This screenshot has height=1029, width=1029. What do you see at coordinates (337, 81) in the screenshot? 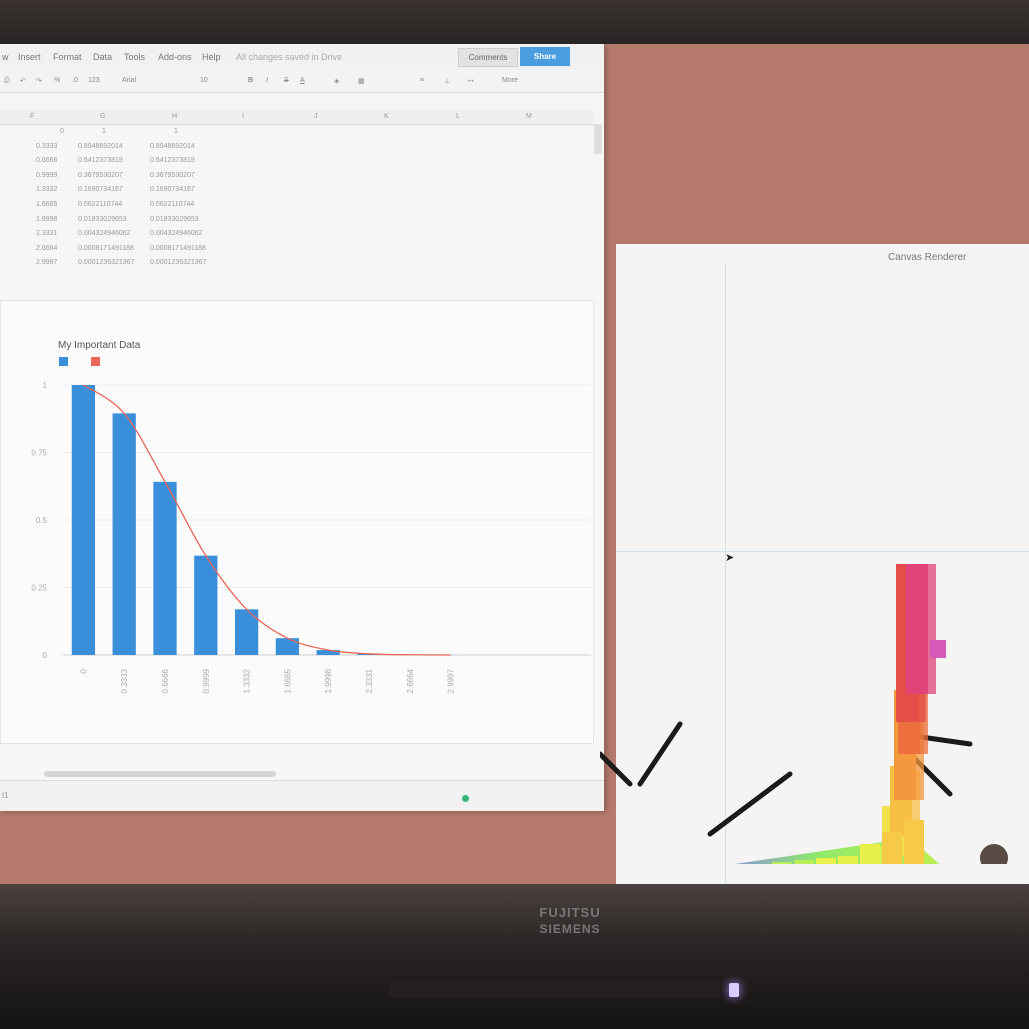
I see `fill-color-icon: ◈` at bounding box center [337, 81].